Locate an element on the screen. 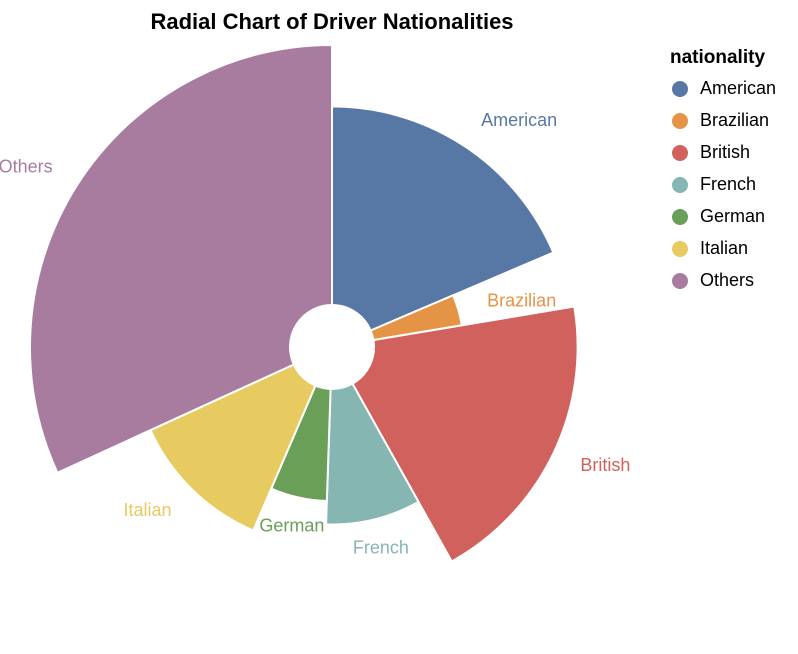 The image size is (798, 654). legend-swatch-german is located at coordinates (680, 217).